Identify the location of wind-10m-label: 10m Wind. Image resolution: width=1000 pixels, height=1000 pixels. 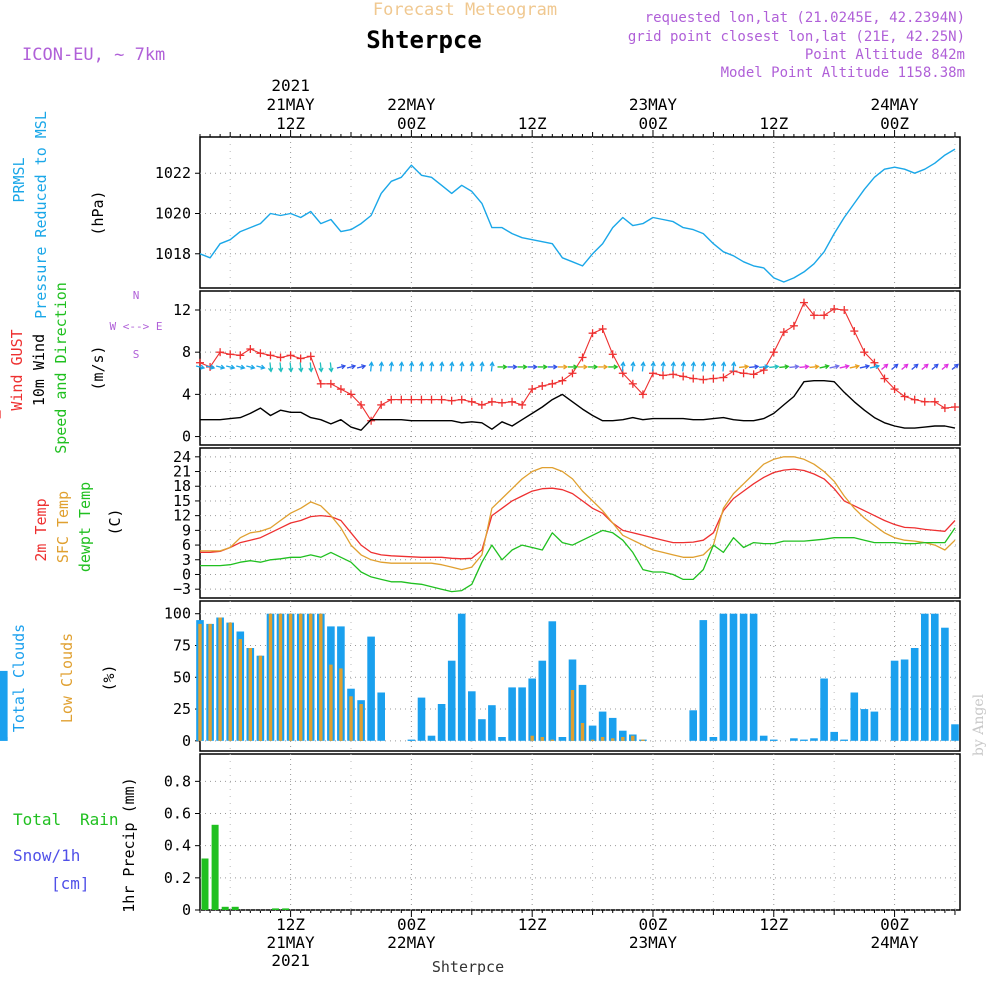
(39, 370).